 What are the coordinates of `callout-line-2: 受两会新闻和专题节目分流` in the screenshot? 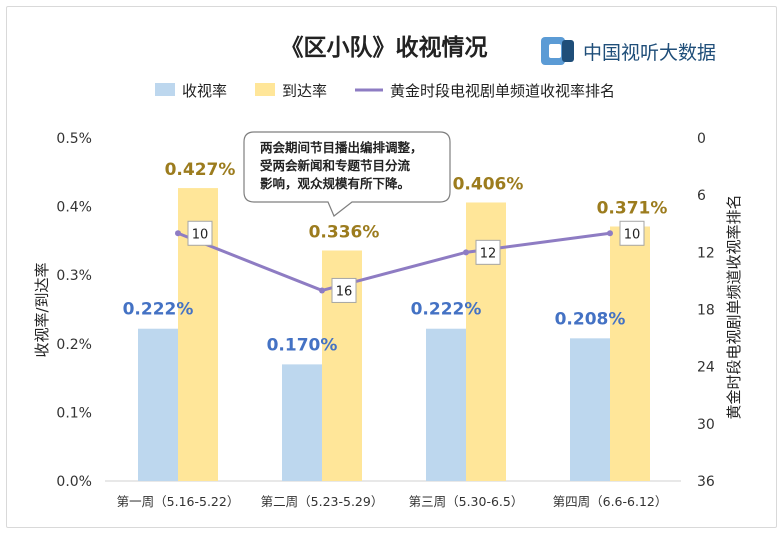 It's located at (335, 165).